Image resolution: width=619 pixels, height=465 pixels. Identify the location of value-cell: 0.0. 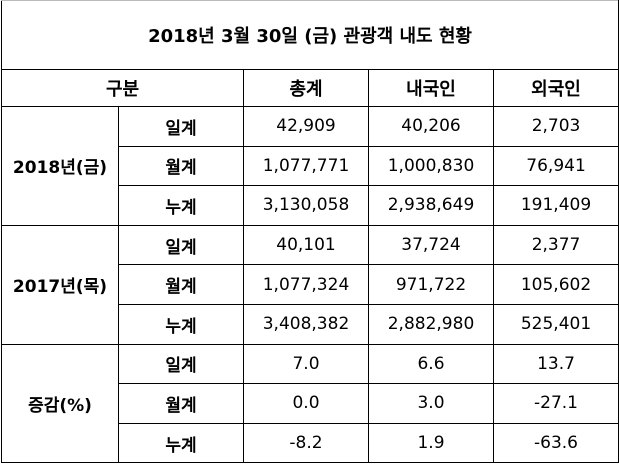
(306, 403).